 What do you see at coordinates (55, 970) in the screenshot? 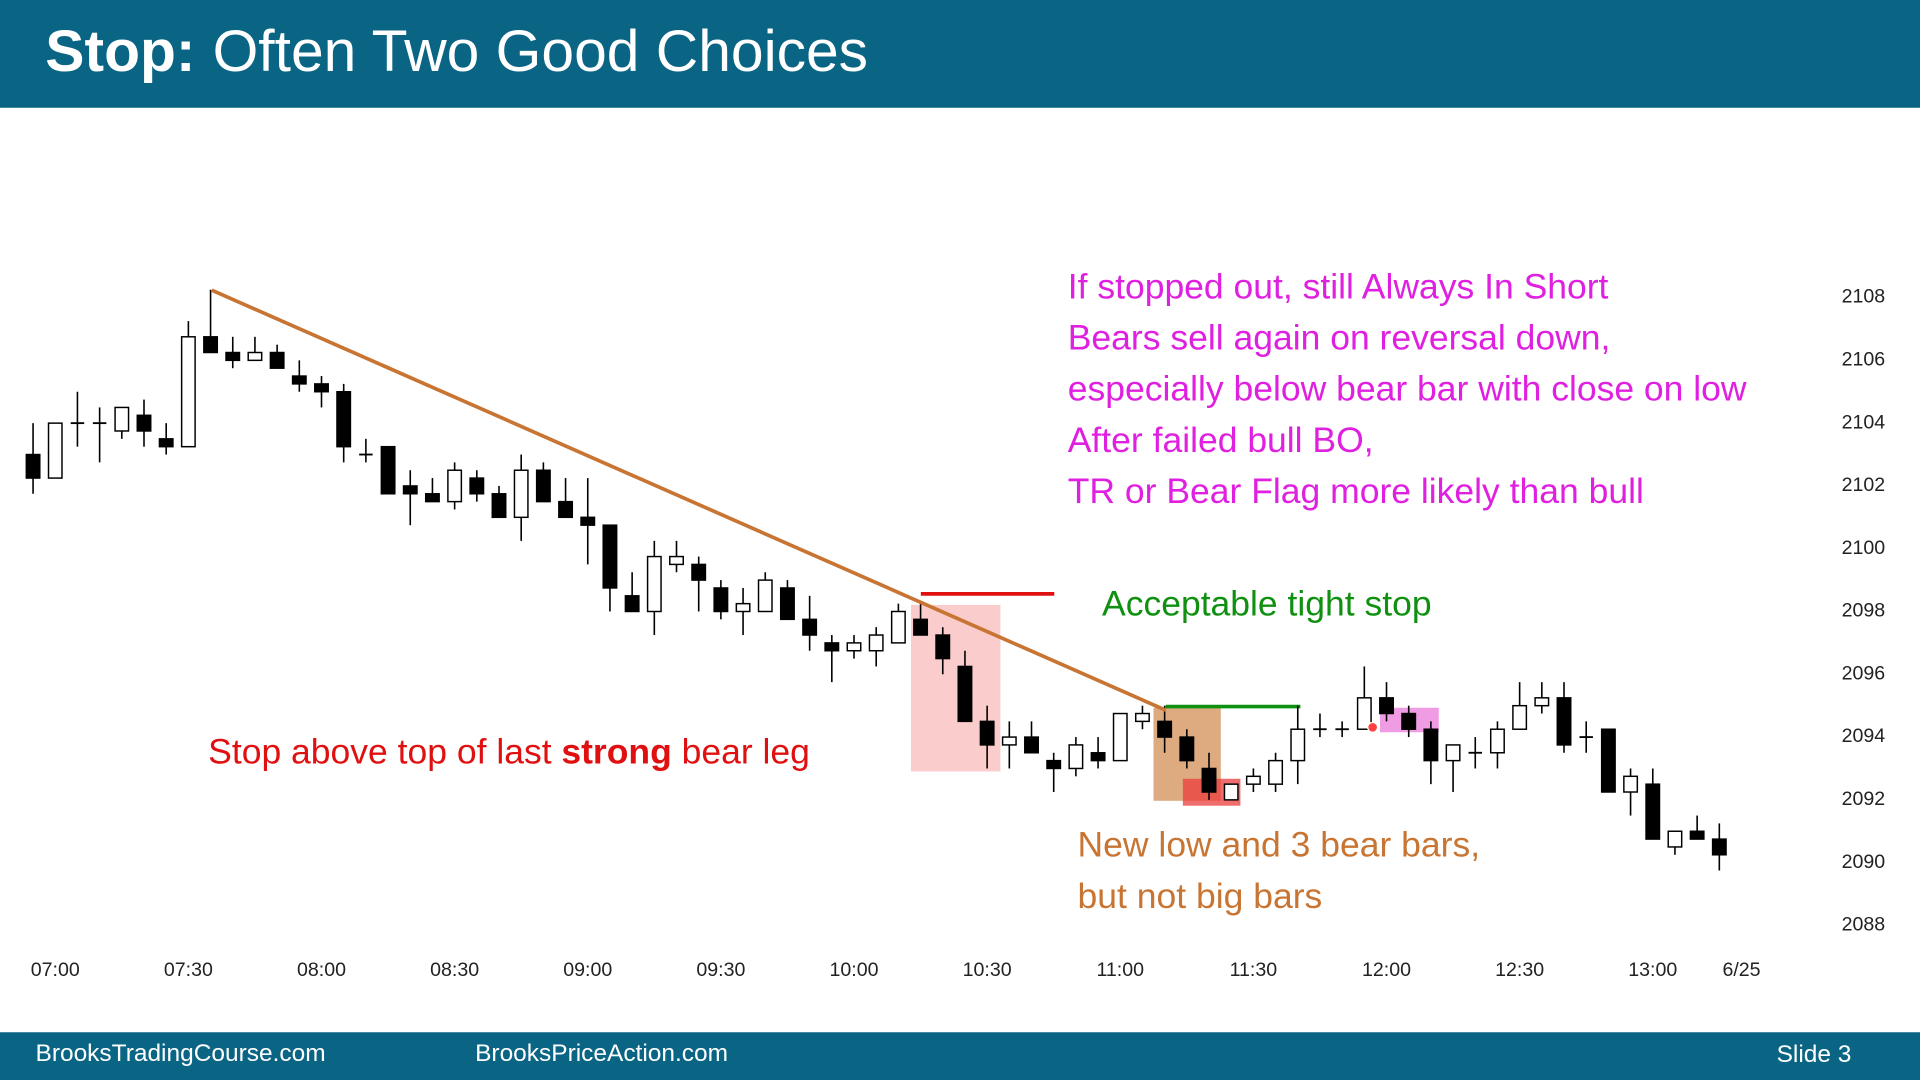
I see `x-tick-label: 07:00` at bounding box center [55, 970].